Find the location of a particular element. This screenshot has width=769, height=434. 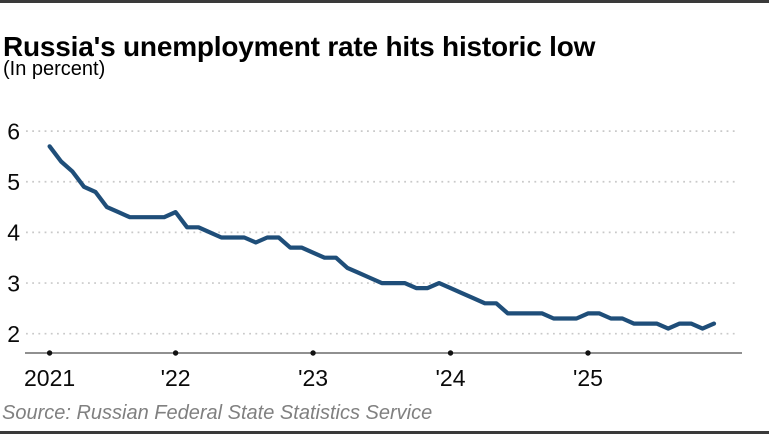

top-border-bar is located at coordinates (384, 1).